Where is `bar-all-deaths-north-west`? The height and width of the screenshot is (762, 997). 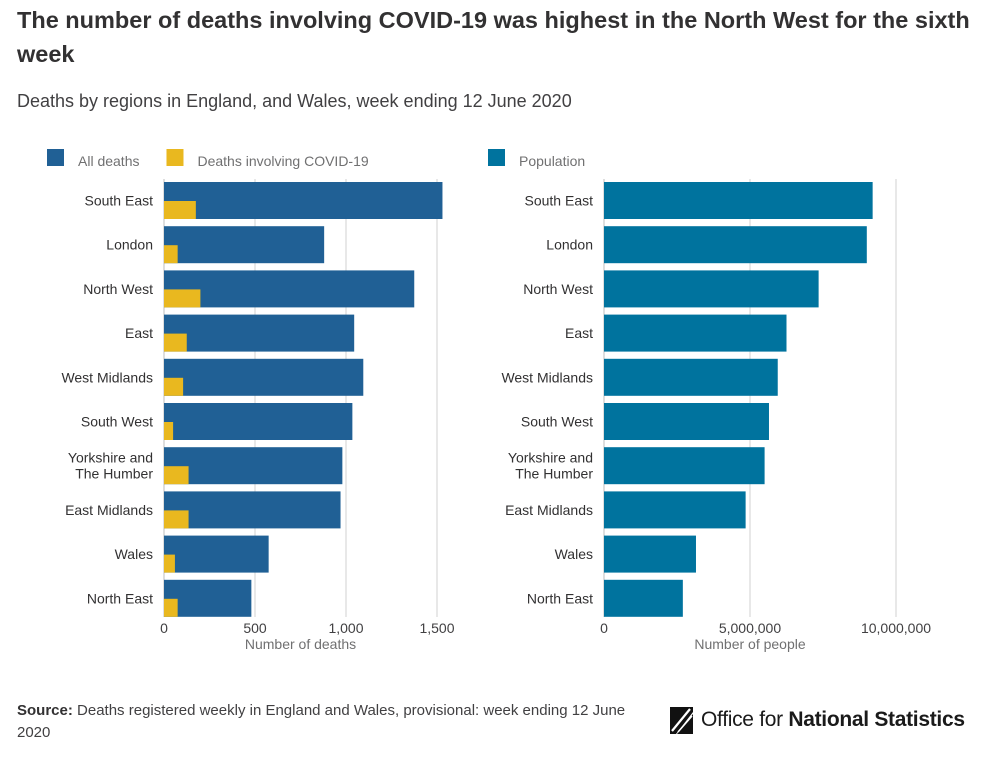 bar-all-deaths-north-west is located at coordinates (289, 289).